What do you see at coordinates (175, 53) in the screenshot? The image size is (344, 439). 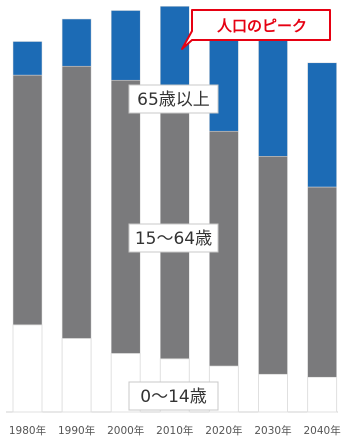 I see `bar-segment-2010年-65歳以上` at bounding box center [175, 53].